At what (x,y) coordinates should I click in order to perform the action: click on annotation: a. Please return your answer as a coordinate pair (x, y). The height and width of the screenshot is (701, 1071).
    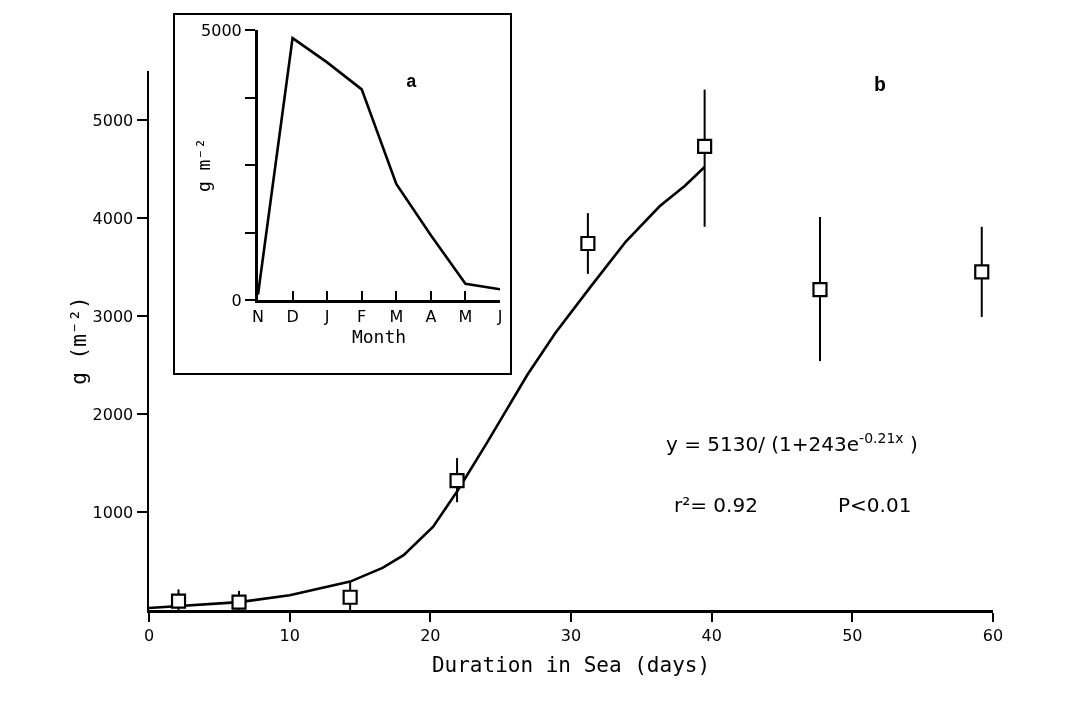
    Looking at the image, I should click on (411, 82).